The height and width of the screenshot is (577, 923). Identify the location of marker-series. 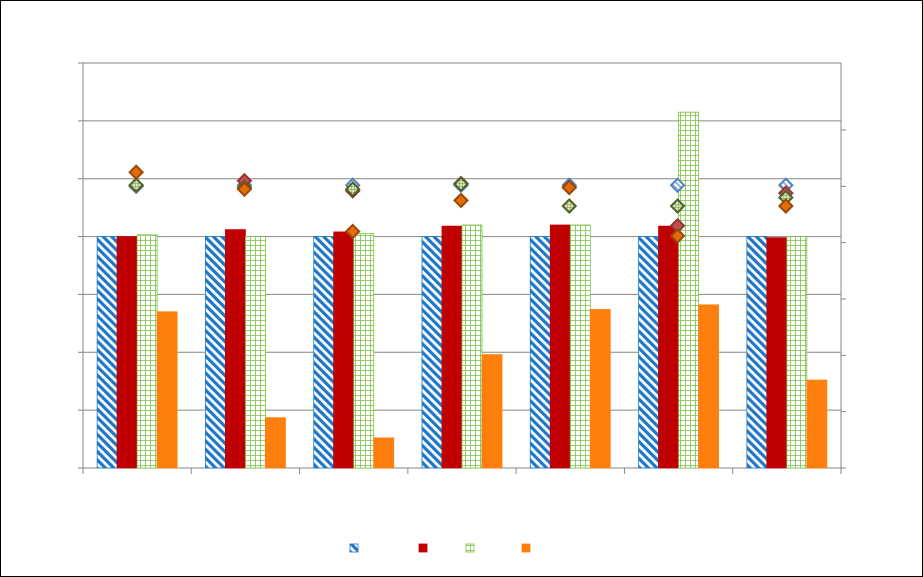
(461, 204).